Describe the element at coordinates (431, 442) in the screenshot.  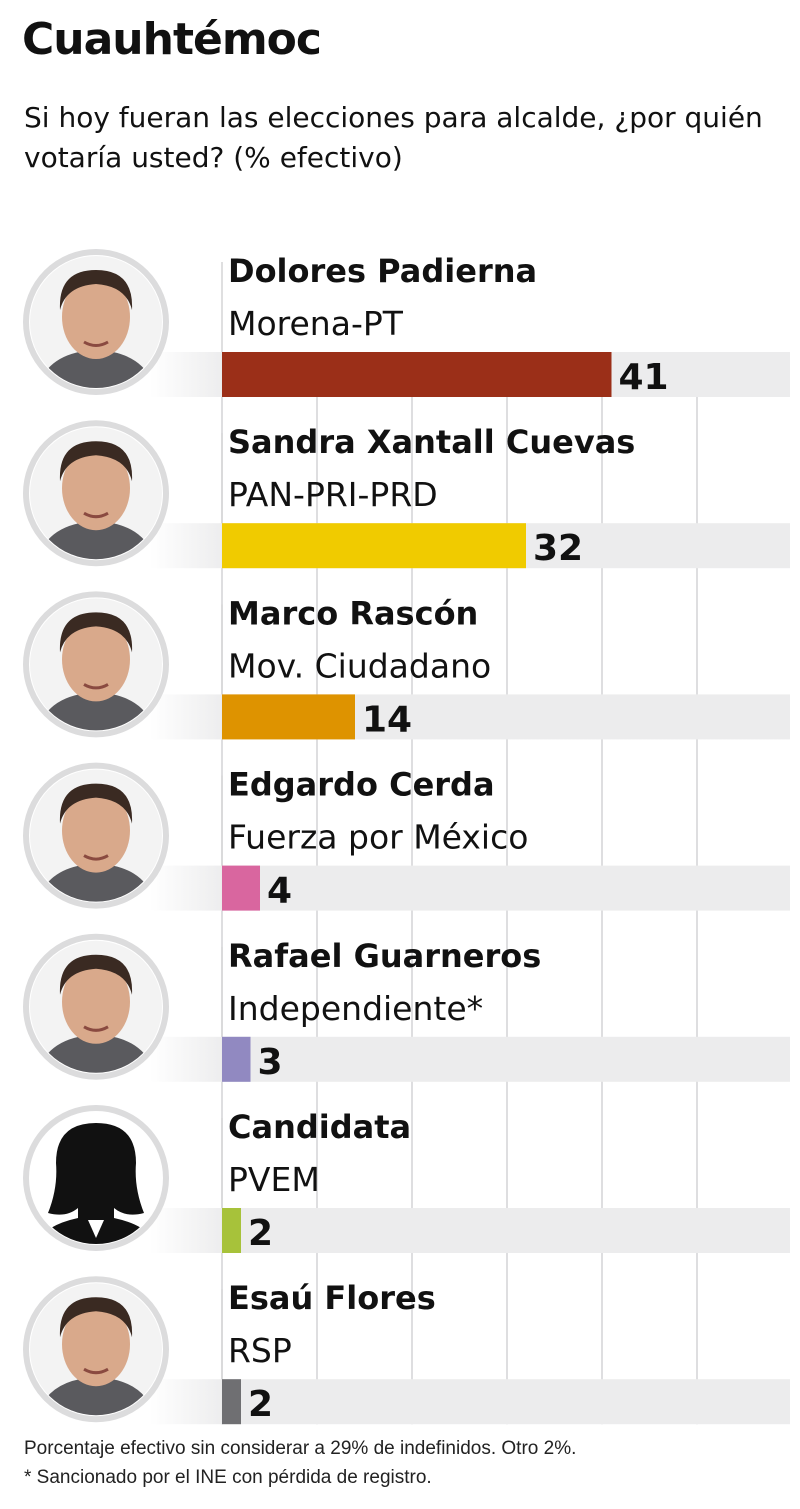
I see `candidate-name: Sandra Xantall Cuevas` at that location.